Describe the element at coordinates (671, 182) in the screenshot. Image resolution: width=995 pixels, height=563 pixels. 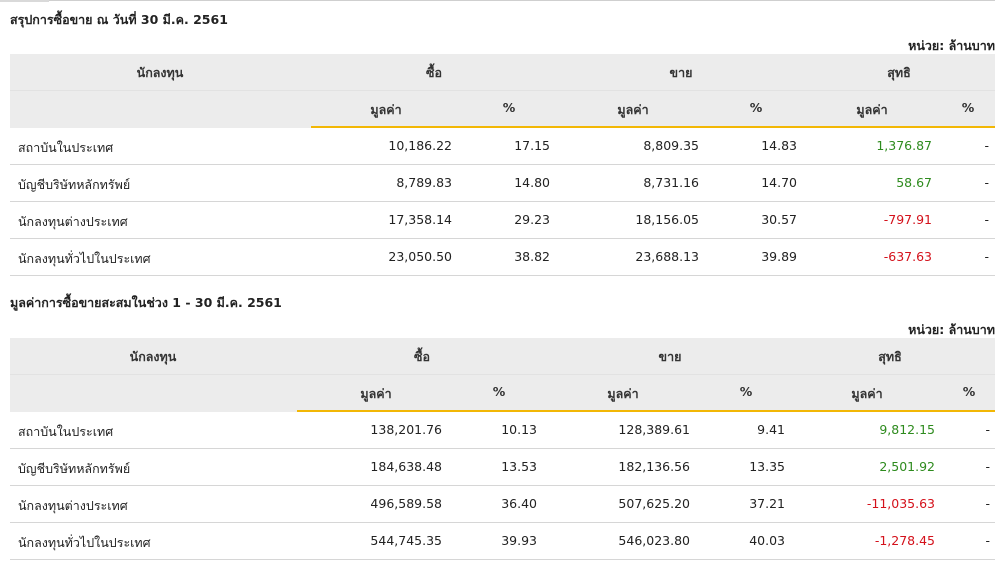
I see `sell-value: 8,731.16` at that location.